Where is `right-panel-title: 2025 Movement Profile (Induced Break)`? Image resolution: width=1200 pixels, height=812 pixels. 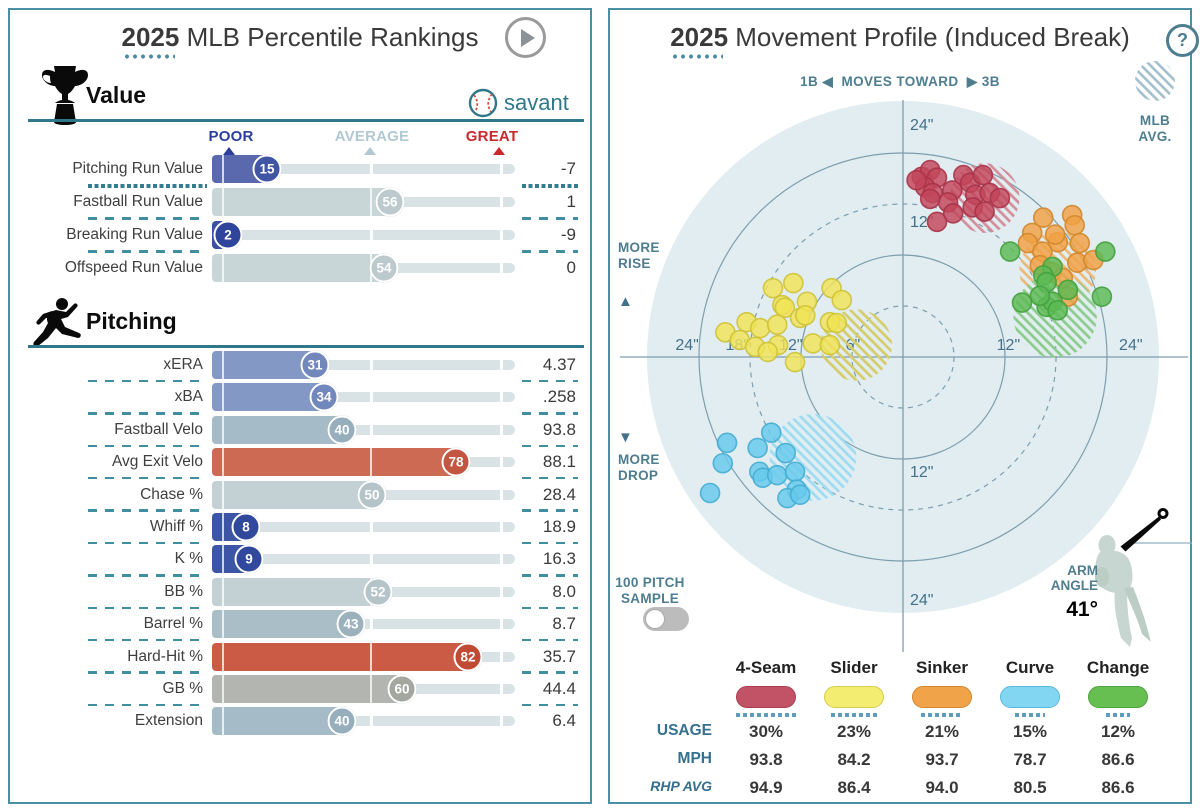
right-panel-title: 2025 Movement Profile (Induced Break) is located at coordinates (900, 40).